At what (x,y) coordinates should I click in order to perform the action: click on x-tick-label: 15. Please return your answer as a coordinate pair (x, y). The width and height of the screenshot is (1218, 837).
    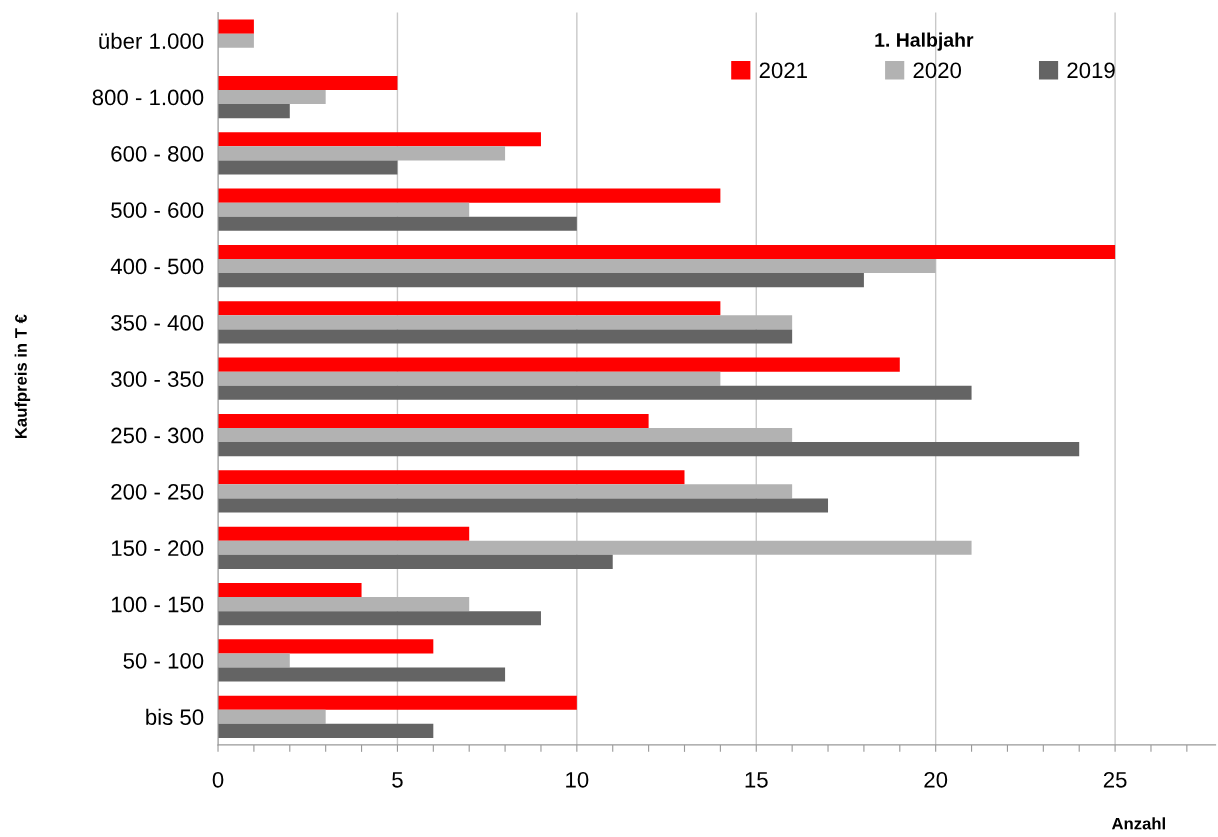
    Looking at the image, I should click on (756, 780).